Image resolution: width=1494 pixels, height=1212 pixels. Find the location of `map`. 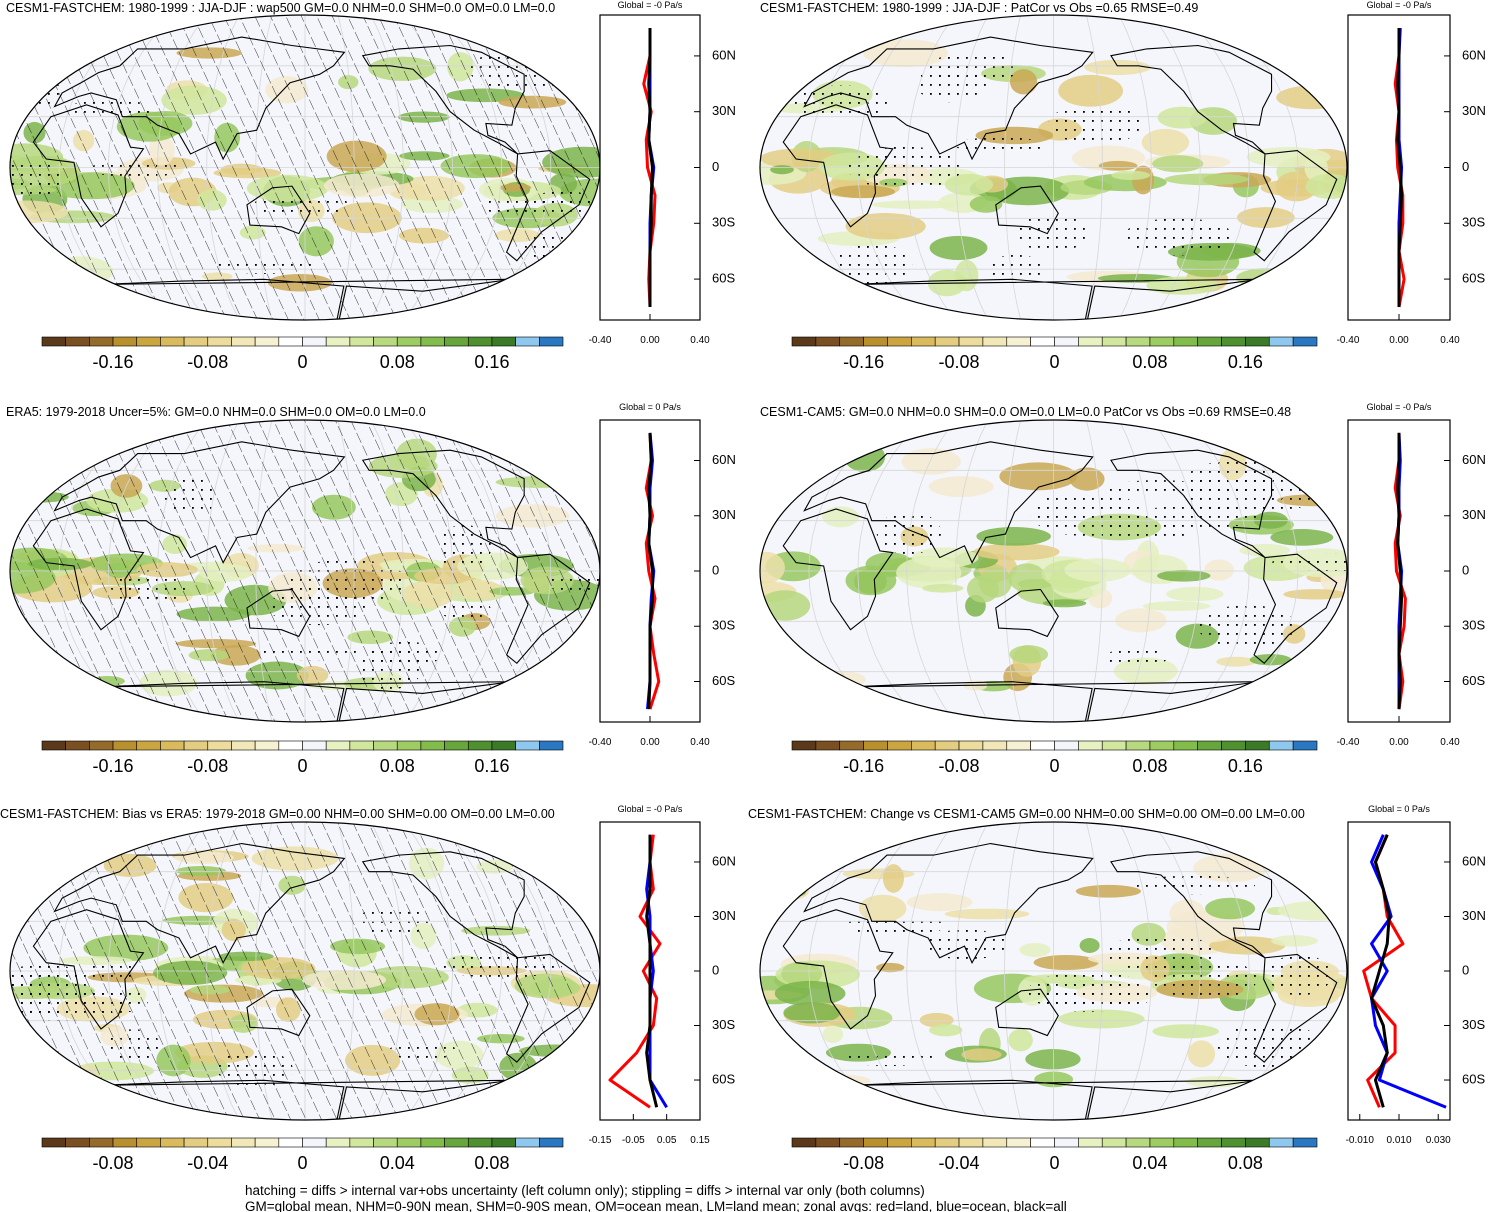

map is located at coordinates (1053, 167).